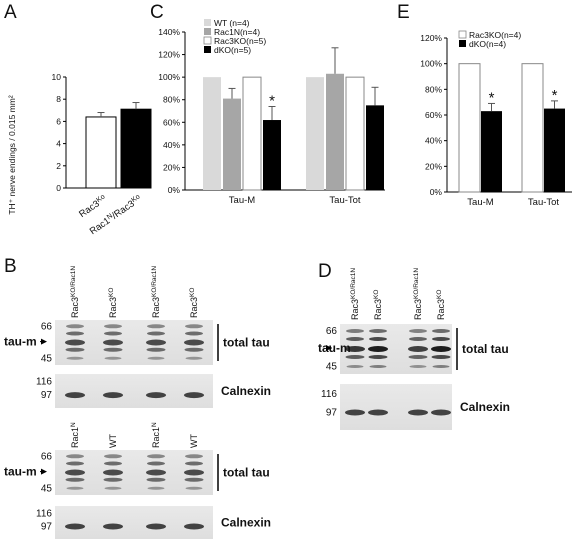  Describe the element at coordinates (433, 166) in the screenshot. I see `chart-e-tick-label: 20%` at that location.